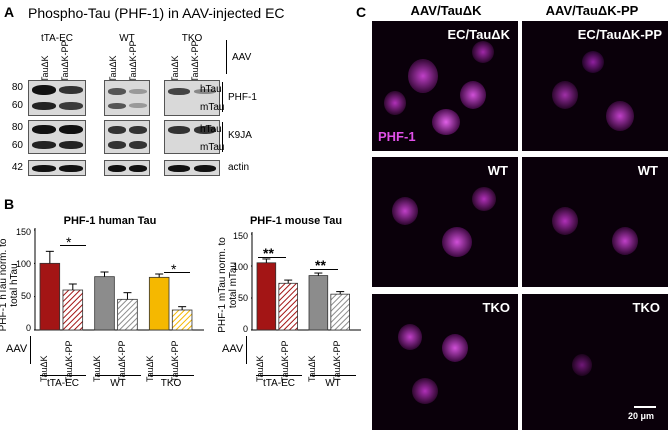  What do you see at coordinates (619, 34) in the screenshot?
I see `micro-label: EC/TauΔK-PP` at bounding box center [619, 34].